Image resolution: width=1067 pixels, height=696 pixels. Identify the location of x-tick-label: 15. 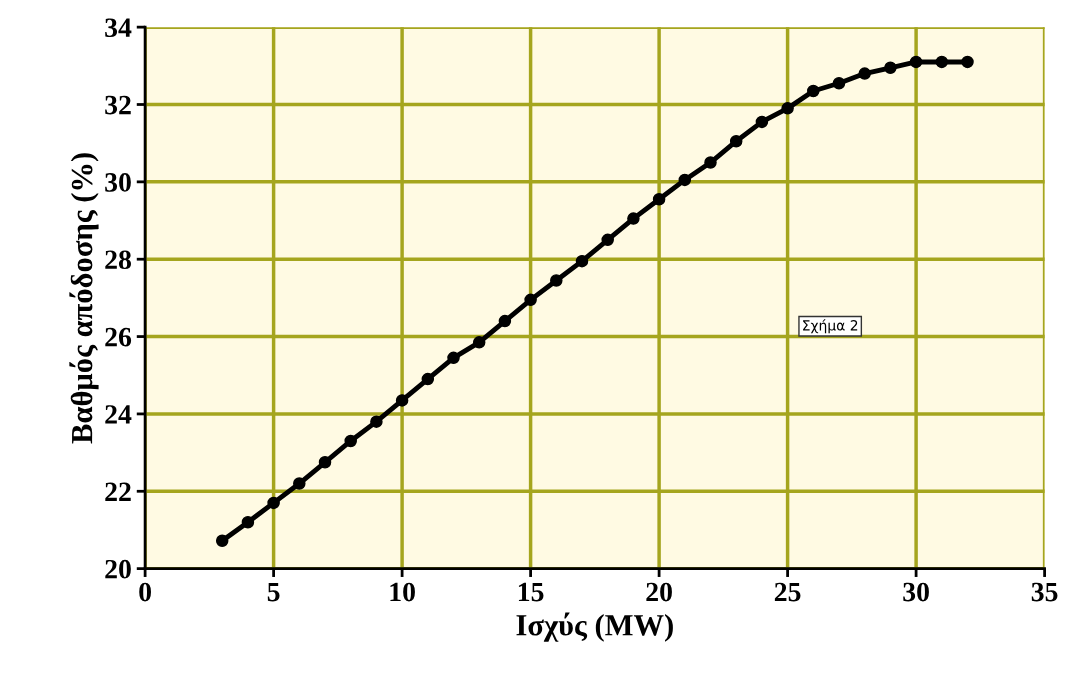
(531, 592).